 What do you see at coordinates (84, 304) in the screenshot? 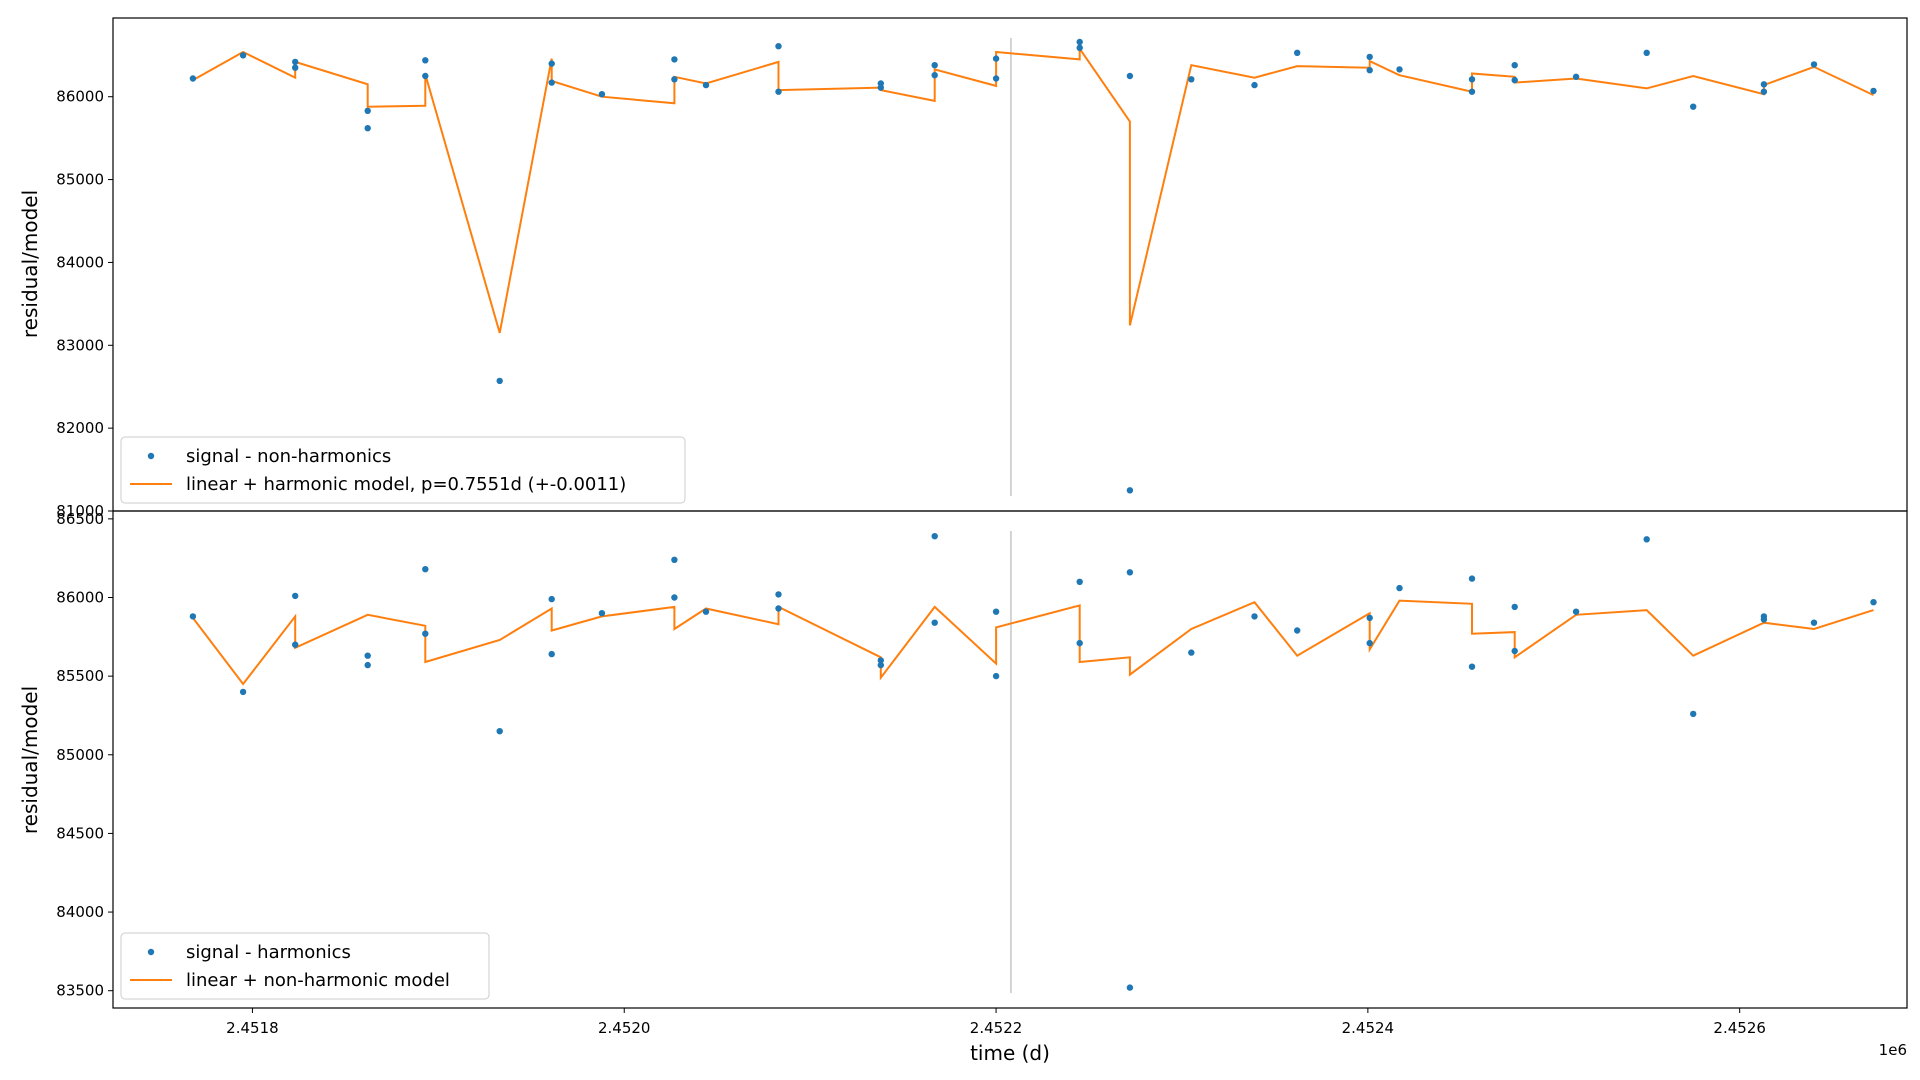
I see `top-y-ticks: 81000 82000 83000 84000 85000 86000` at bounding box center [84, 304].